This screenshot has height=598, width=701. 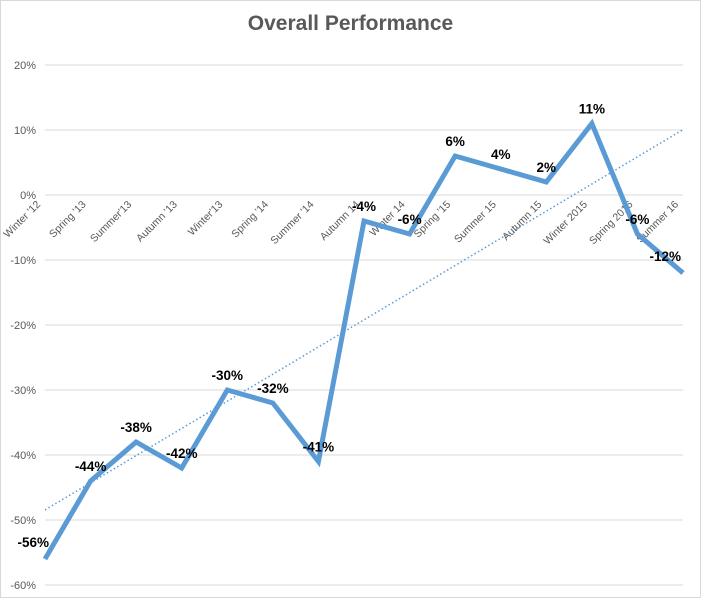 What do you see at coordinates (28, 196) in the screenshot?
I see `y-tick-label: 0%` at bounding box center [28, 196].